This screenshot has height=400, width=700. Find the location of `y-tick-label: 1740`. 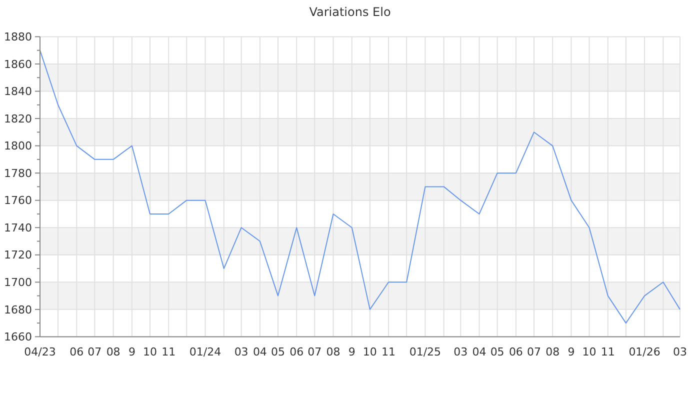

y-tick-label: 1740 is located at coordinates (18, 227).